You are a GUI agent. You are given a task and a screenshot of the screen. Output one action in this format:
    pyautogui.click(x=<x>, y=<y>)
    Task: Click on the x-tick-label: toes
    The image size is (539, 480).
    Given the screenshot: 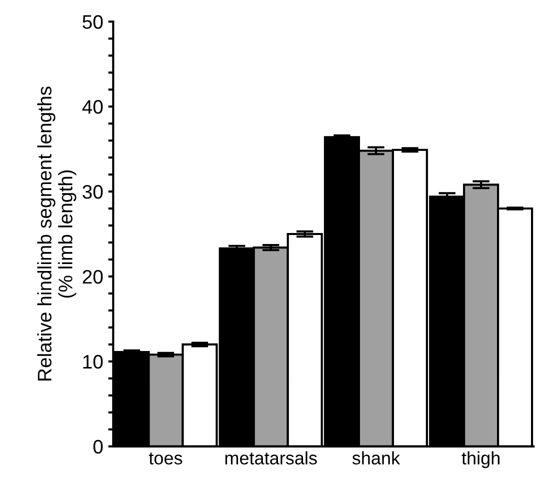 What is the action you would take?
    pyautogui.click(x=165, y=458)
    